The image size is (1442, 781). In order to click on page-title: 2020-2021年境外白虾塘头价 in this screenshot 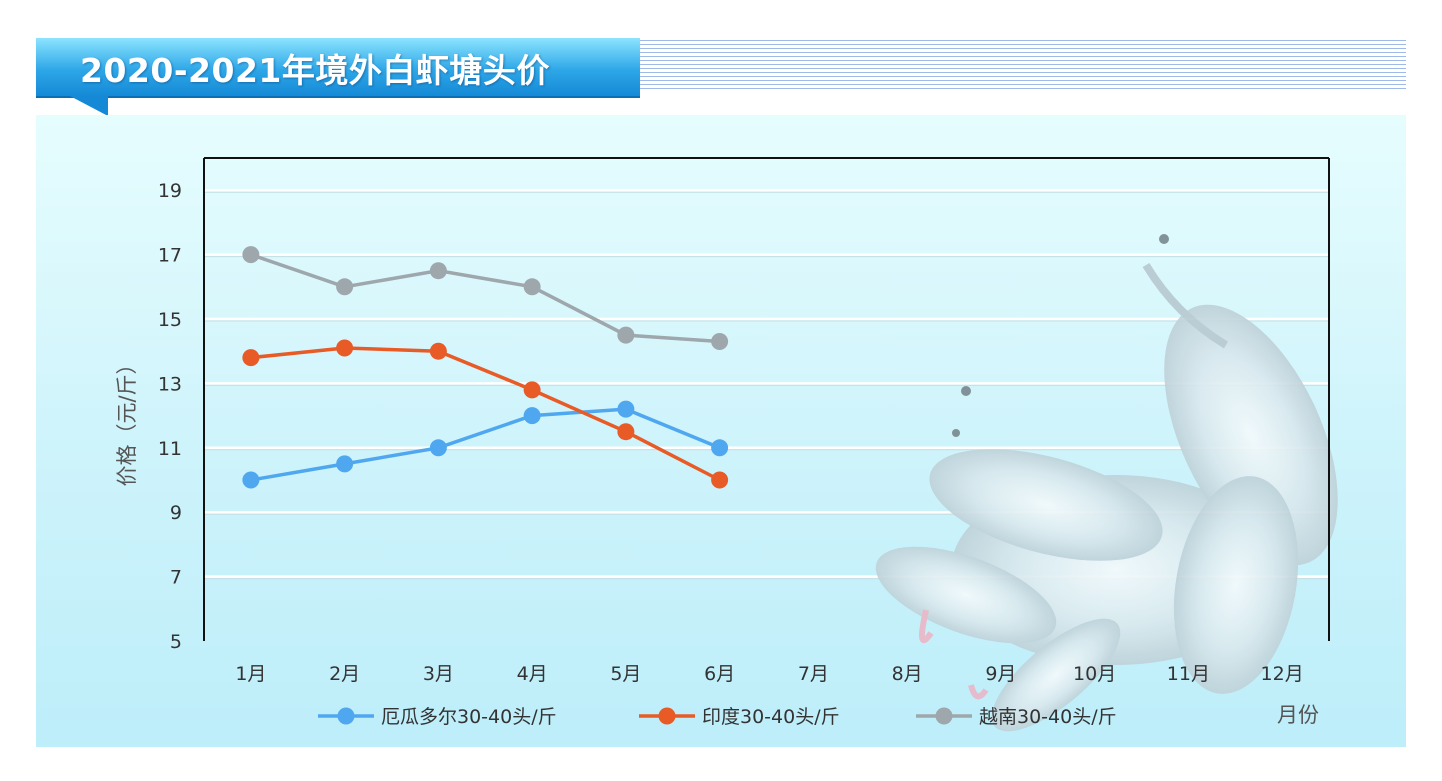, I will do `click(315, 70)`.